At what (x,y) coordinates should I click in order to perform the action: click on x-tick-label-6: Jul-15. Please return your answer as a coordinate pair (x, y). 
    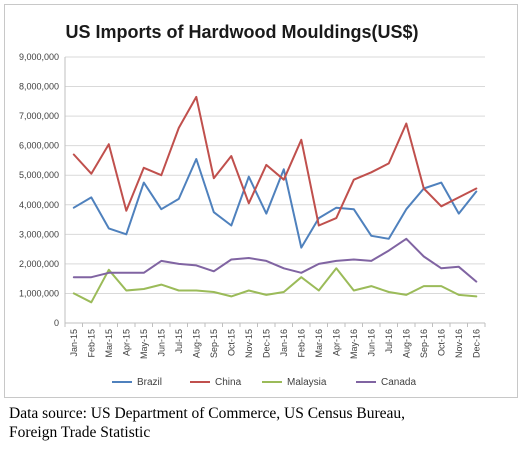
    Looking at the image, I should click on (179, 341).